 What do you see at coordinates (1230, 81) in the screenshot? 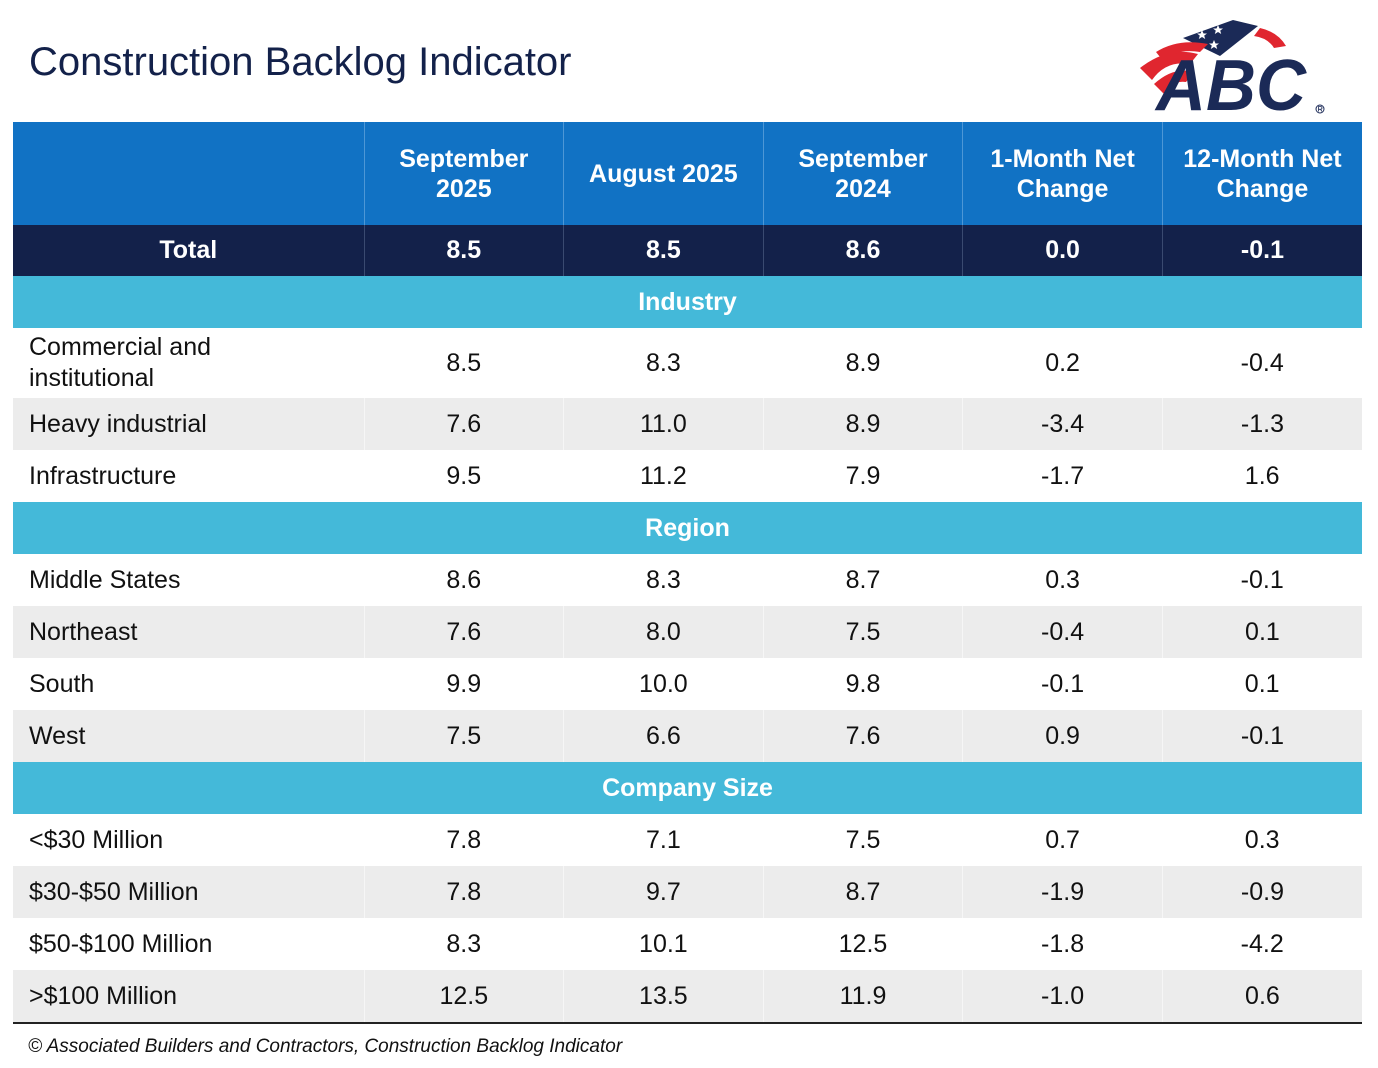
I see `svg-text: ABC` at bounding box center [1230, 81].